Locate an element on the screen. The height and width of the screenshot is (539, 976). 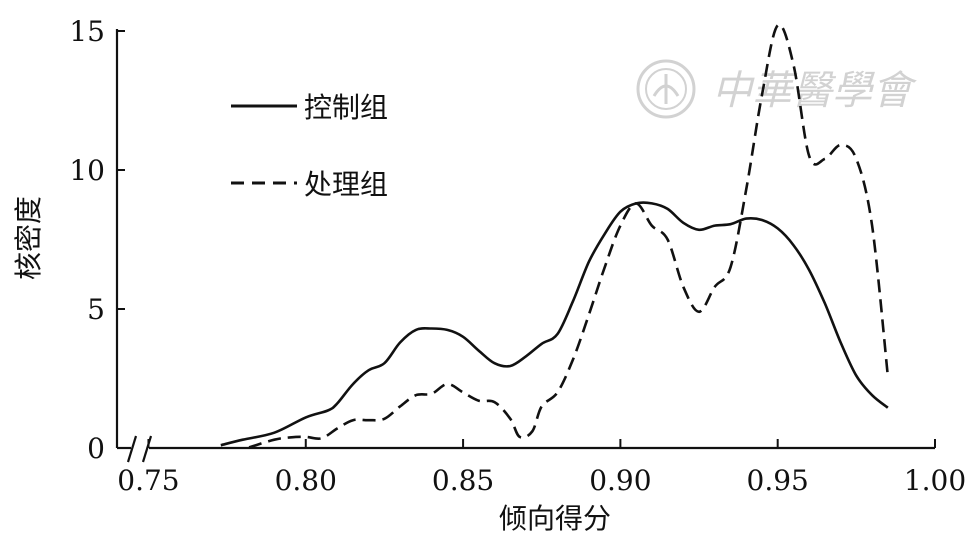
watermark: 中華醫學會 is located at coordinates (776, 89).